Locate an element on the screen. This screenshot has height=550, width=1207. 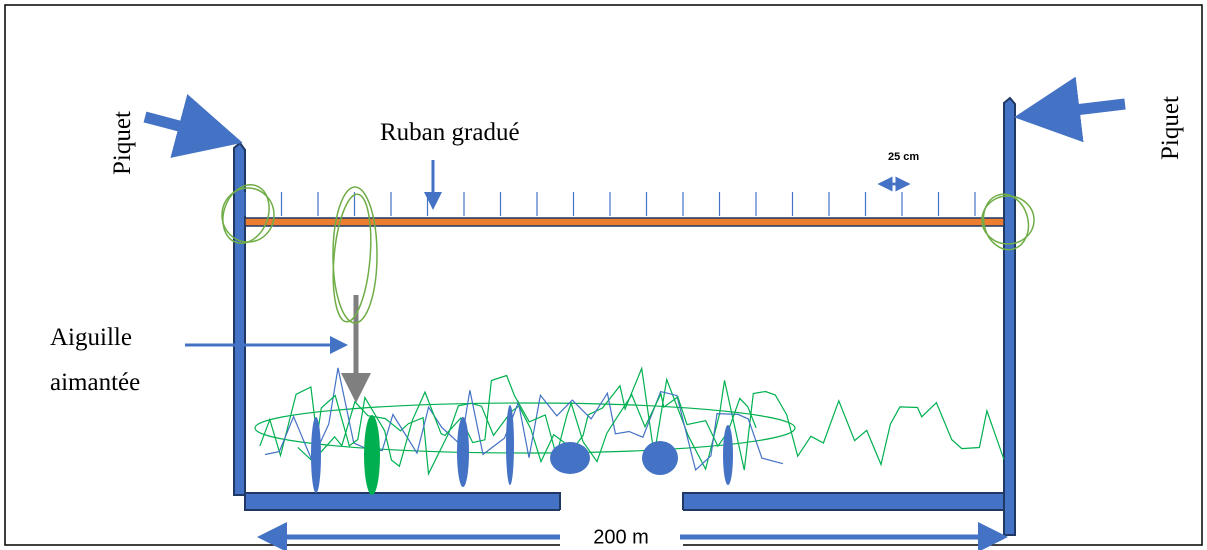
tape is located at coordinates (624, 222).